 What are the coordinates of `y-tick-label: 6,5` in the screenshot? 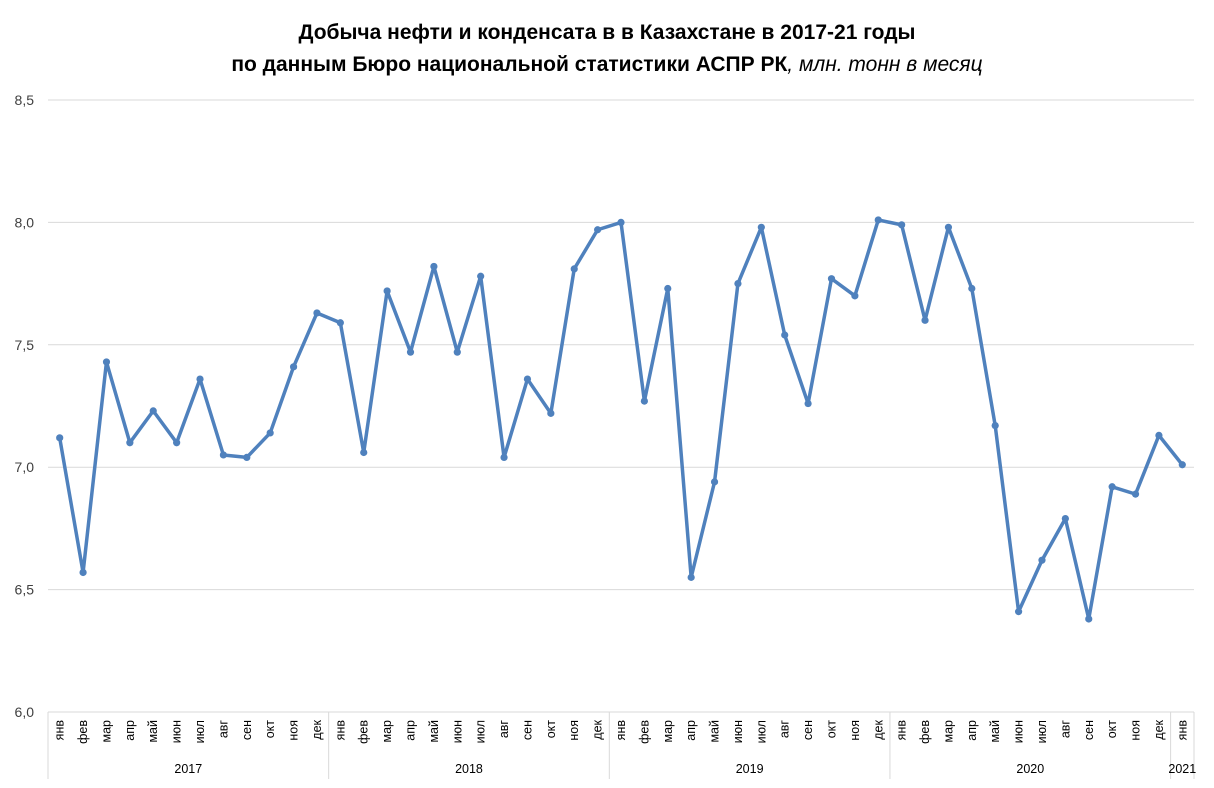 It's located at (25, 590).